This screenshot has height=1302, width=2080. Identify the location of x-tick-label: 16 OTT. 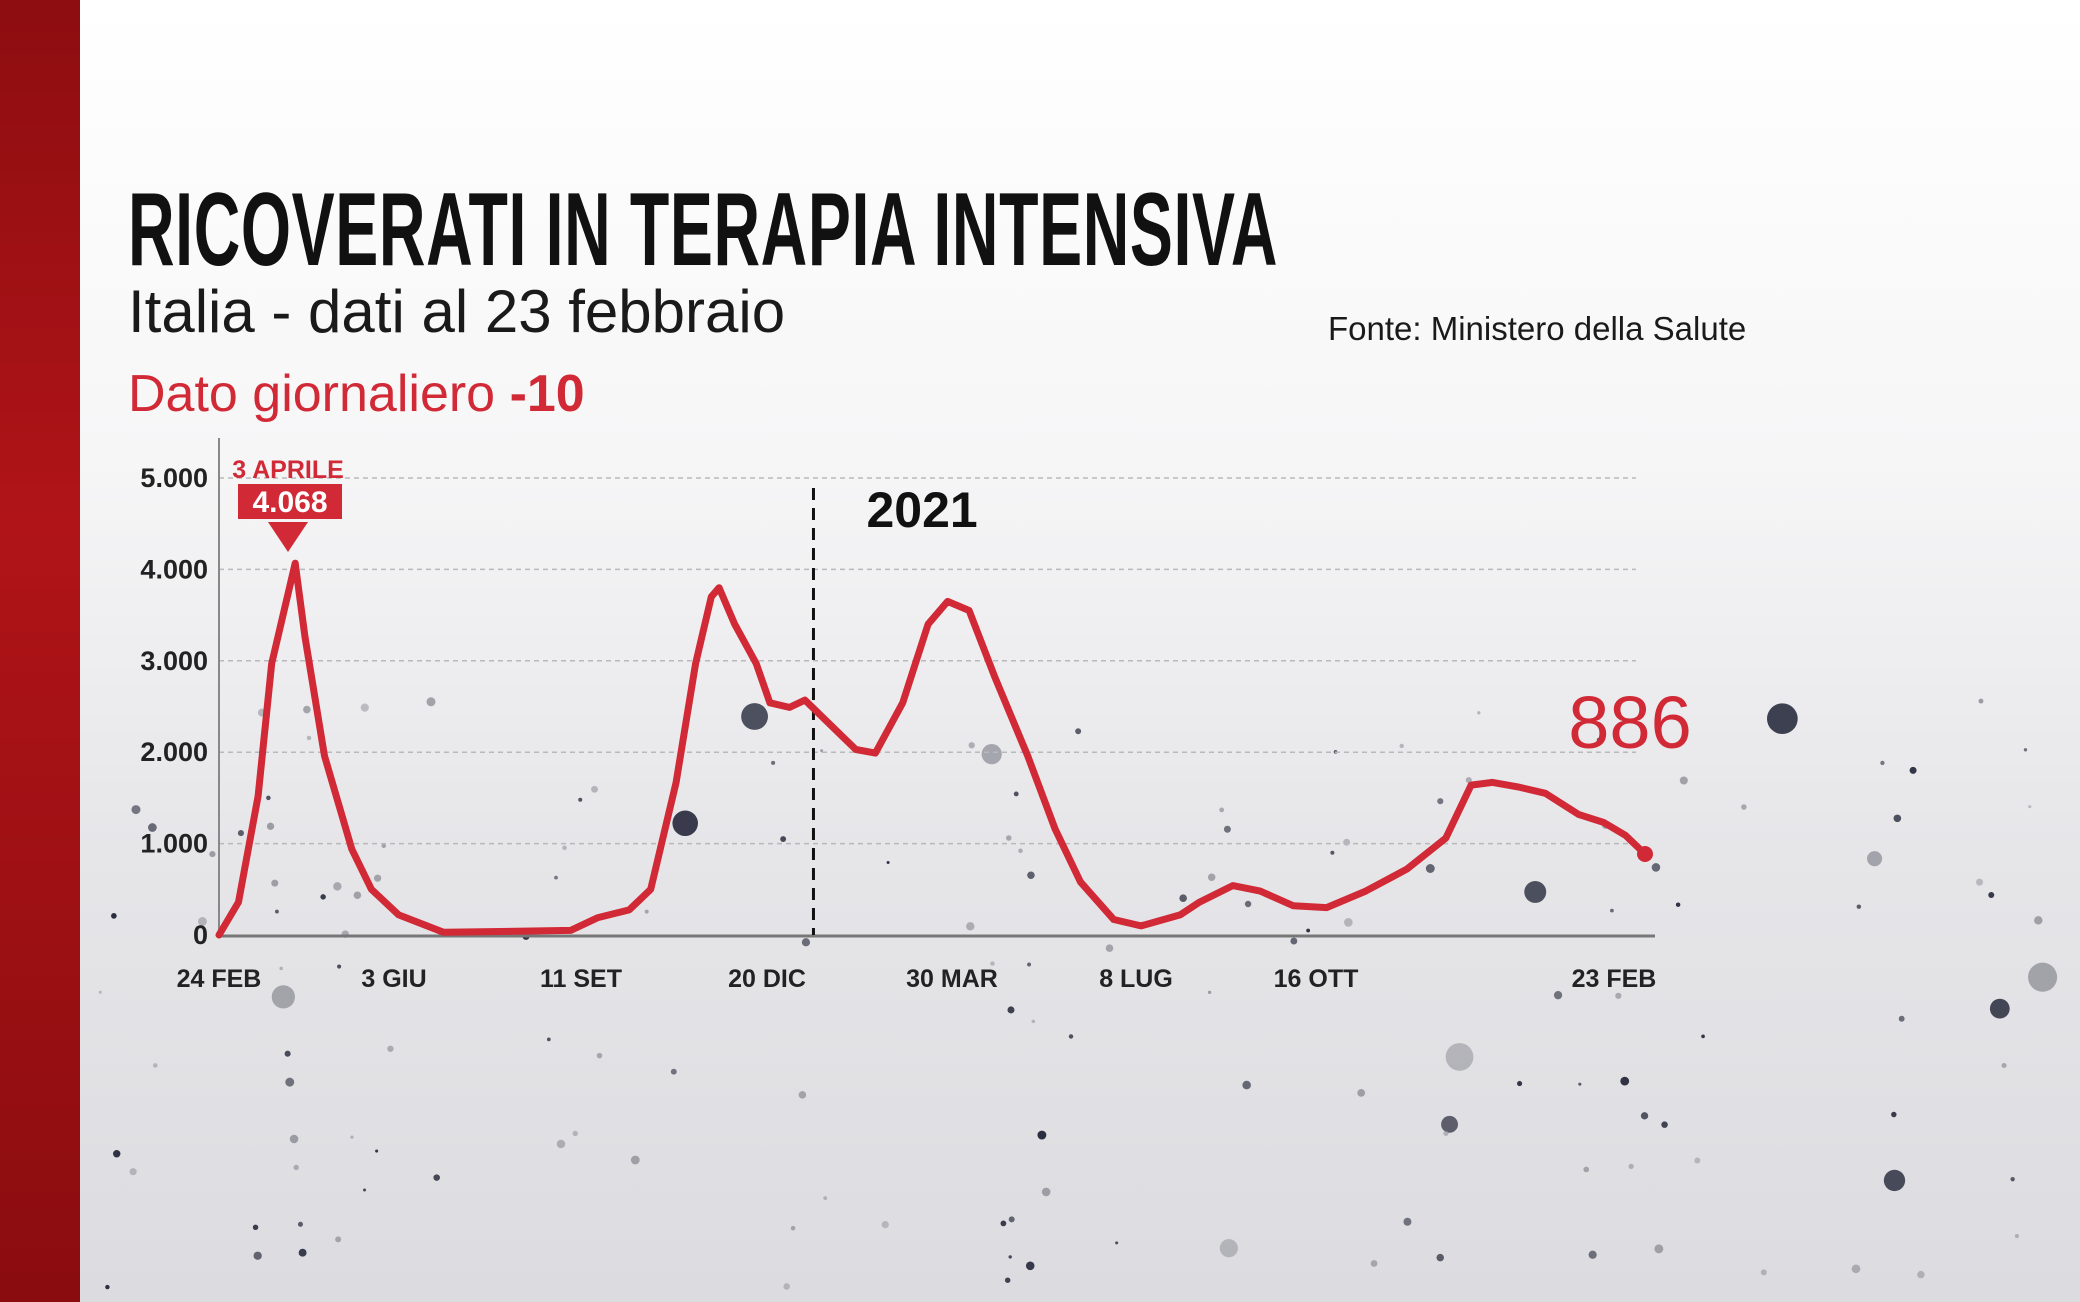
(1316, 979).